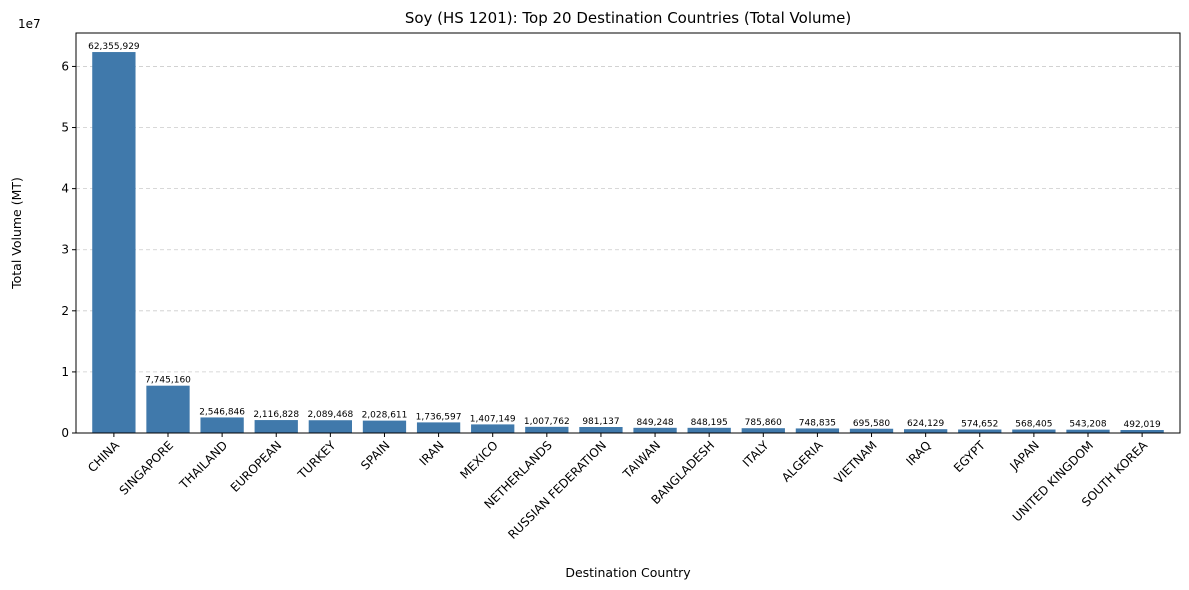 This screenshot has height=590, width=1189. Describe the element at coordinates (628, 572) in the screenshot. I see `x-axis-label: Destination Country` at that location.